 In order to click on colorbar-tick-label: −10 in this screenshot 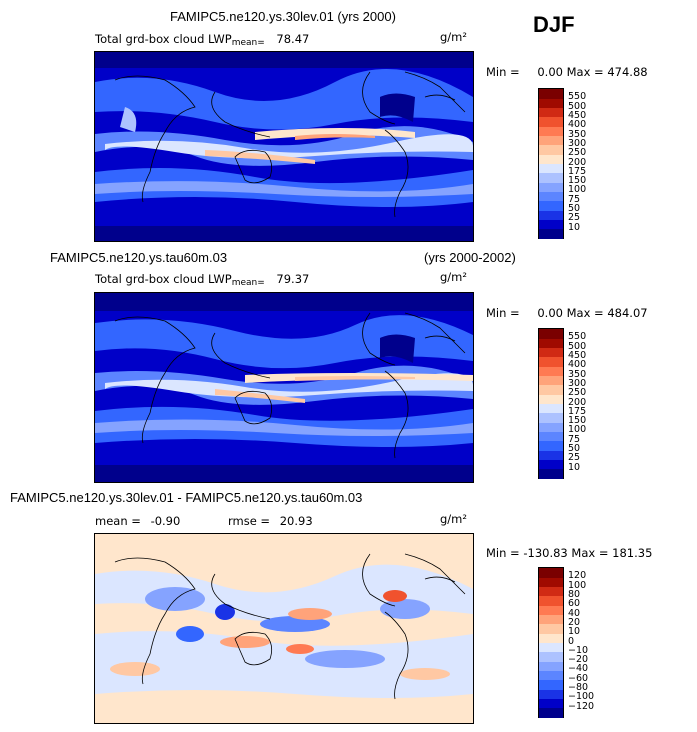, I will do `click(578, 650)`.